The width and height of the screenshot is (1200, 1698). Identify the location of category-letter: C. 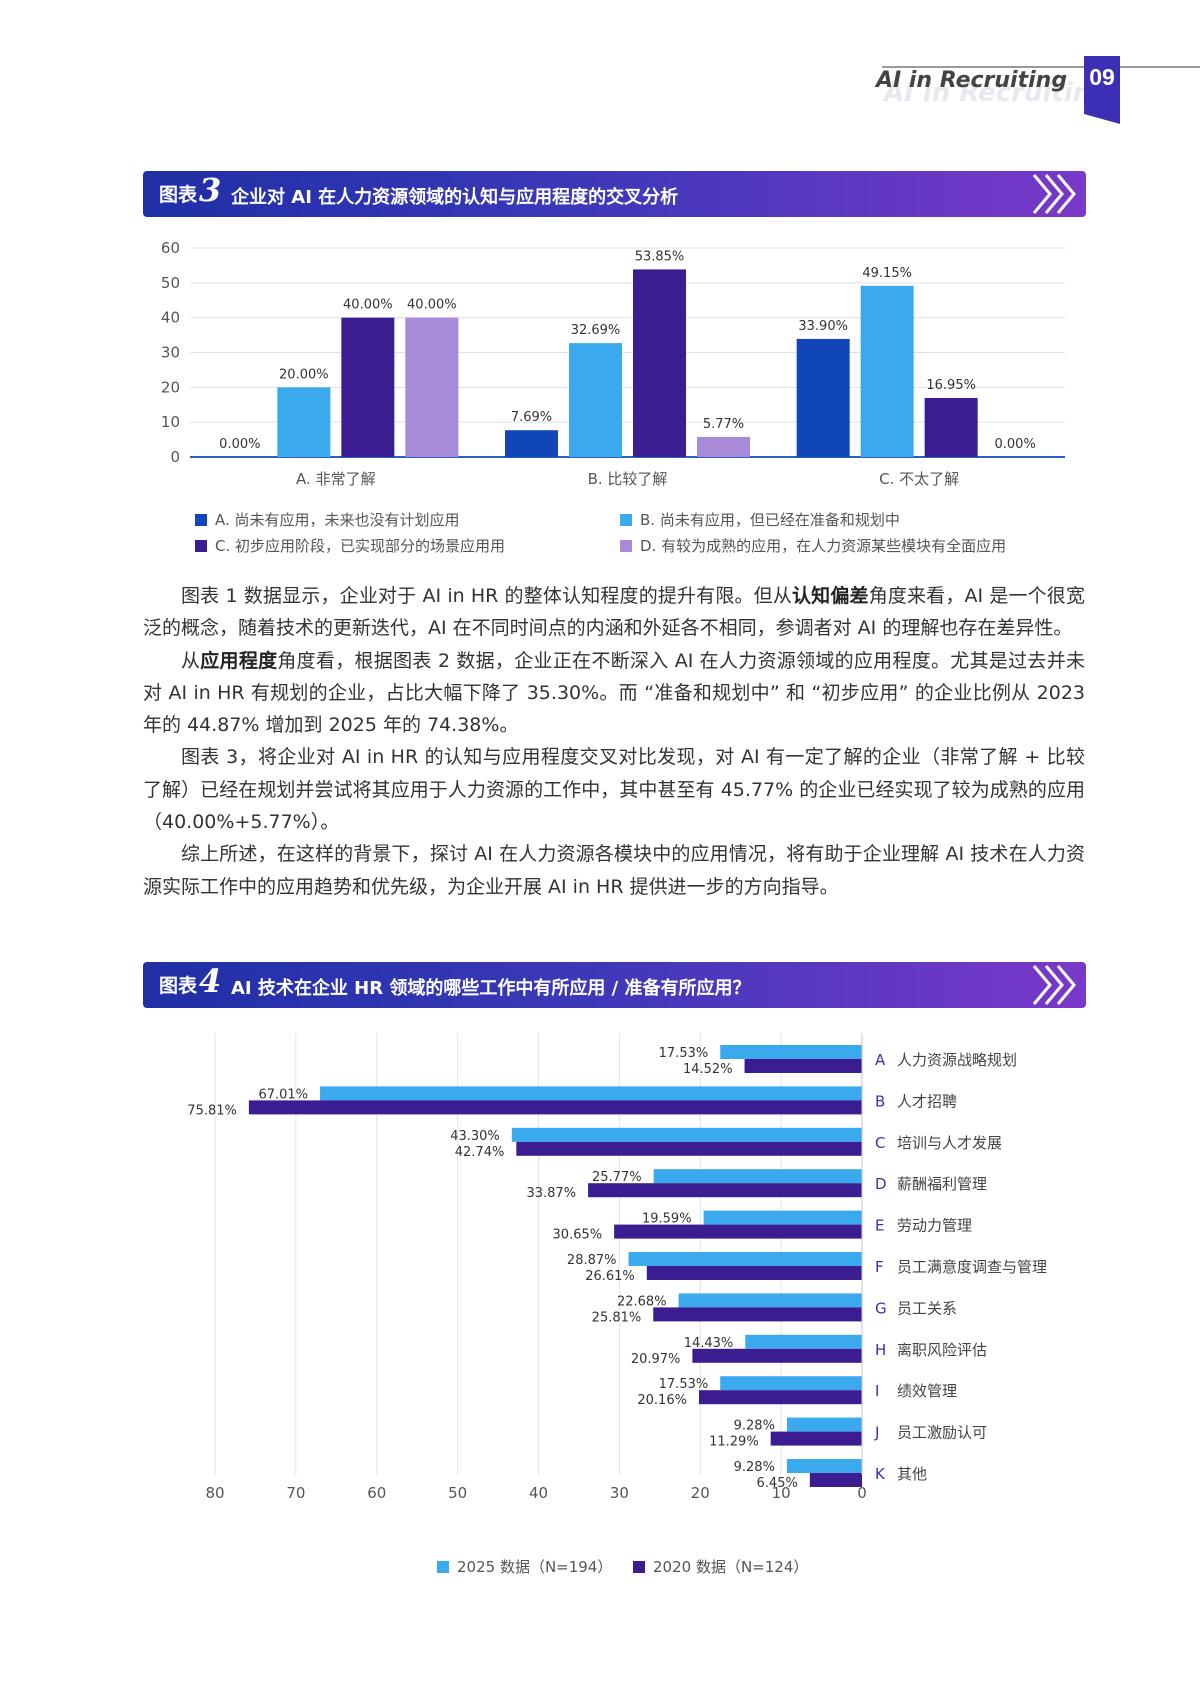
(880, 1143).